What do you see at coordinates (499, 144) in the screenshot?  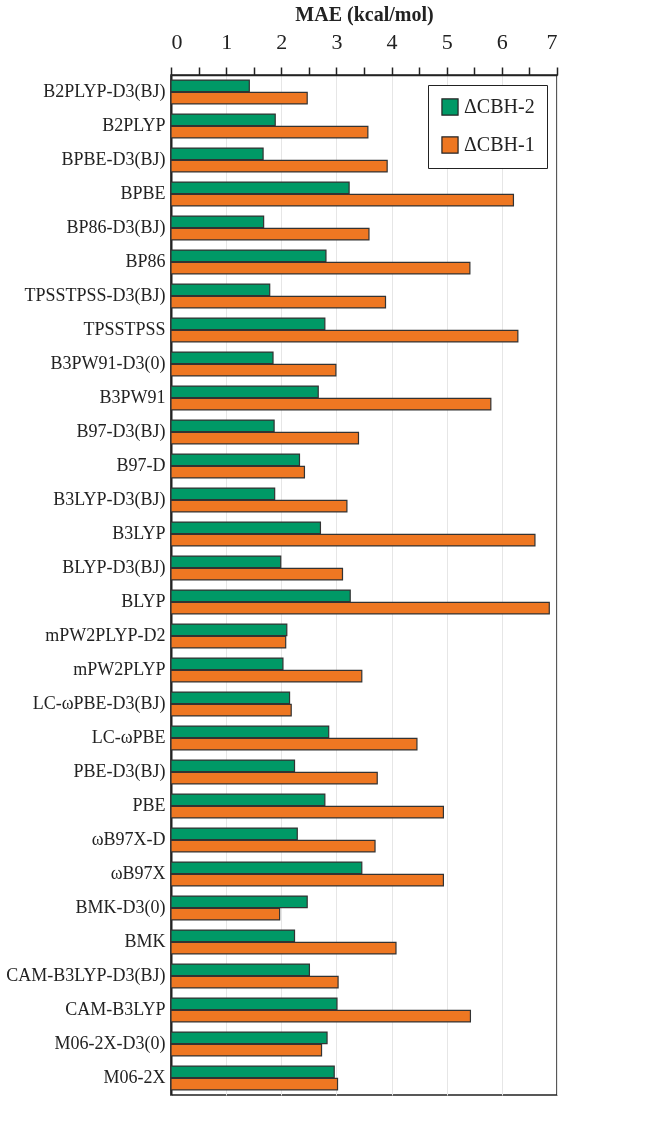 I see `legend-label: ΔCBH-1` at bounding box center [499, 144].